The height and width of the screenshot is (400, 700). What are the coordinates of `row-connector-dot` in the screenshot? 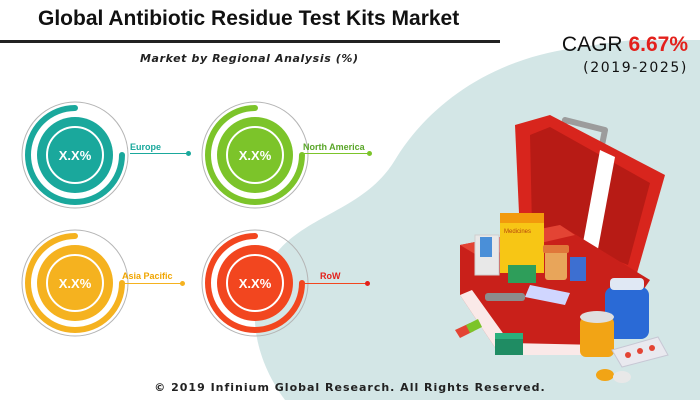 It's located at (367, 283).